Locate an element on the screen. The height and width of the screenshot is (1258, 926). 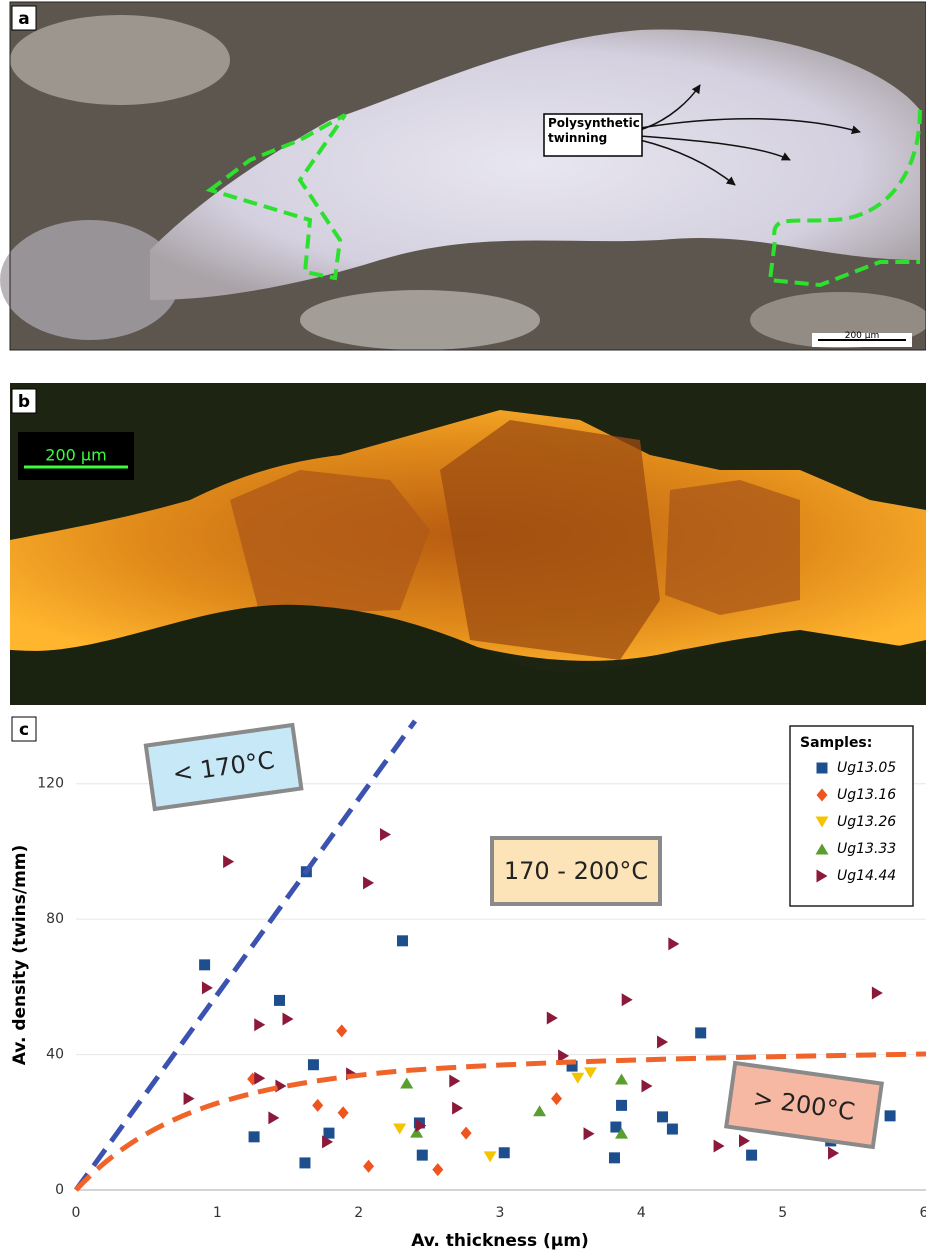
y-tick-label: 0 is located at coordinates (59, 1190).